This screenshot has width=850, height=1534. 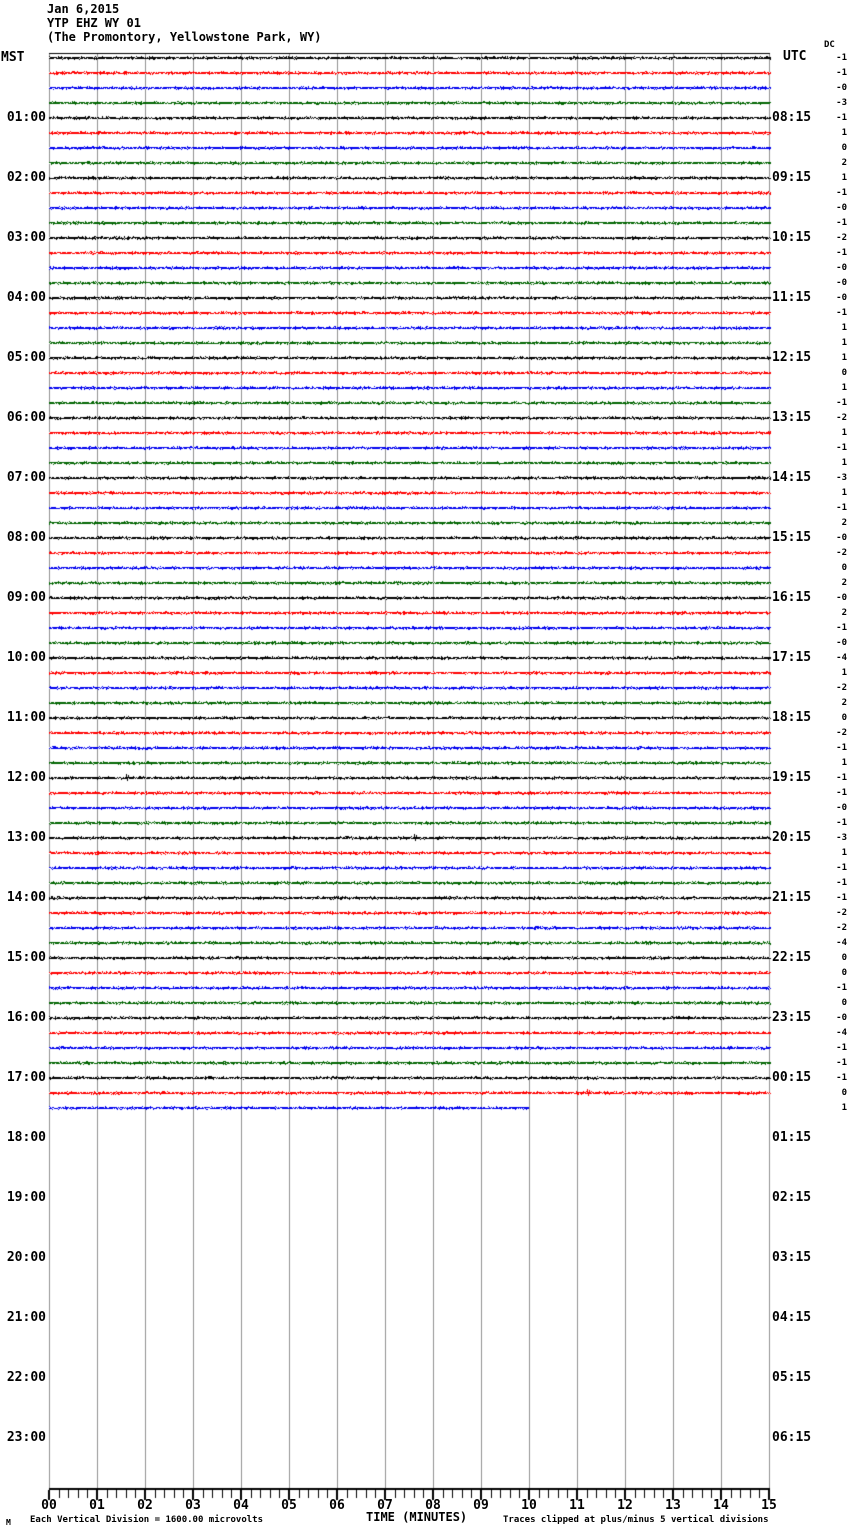 I want to click on right-hour-label: 04:15, so click(x=792, y=1317).